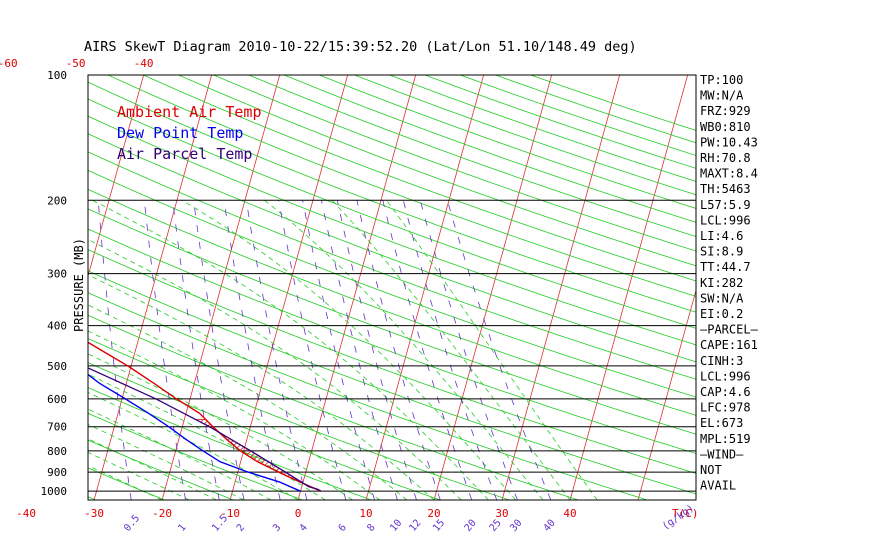 This screenshot has height=560, width=870. I want to click on mixing-ratio-tick-label: 0.5, so click(132, 523).